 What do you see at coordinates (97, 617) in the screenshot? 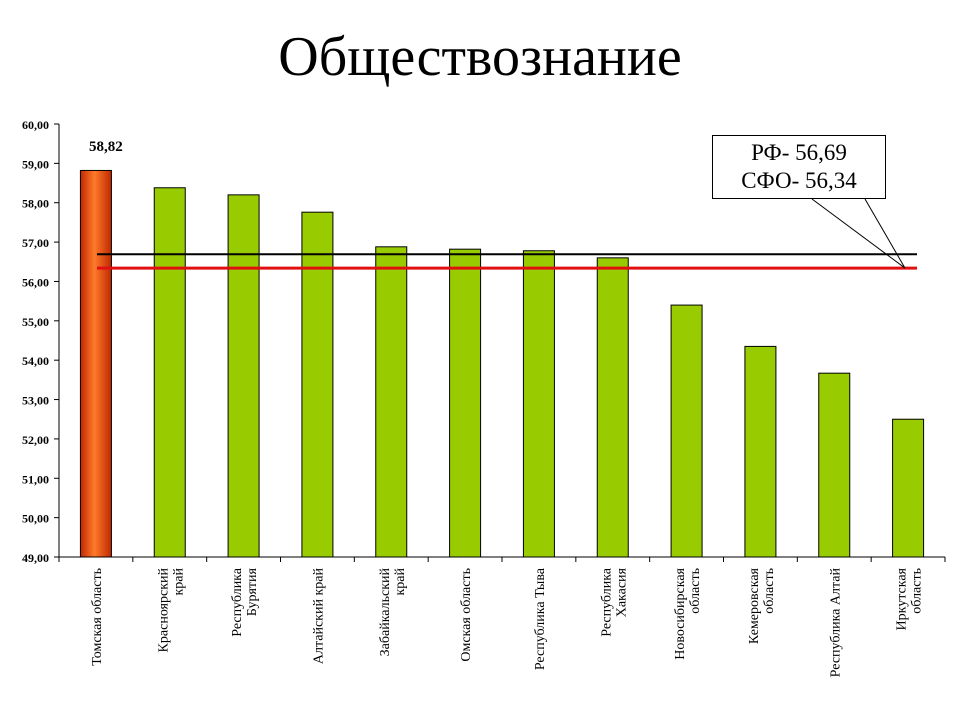
I see `x-tick-label: Томская область` at bounding box center [97, 617].